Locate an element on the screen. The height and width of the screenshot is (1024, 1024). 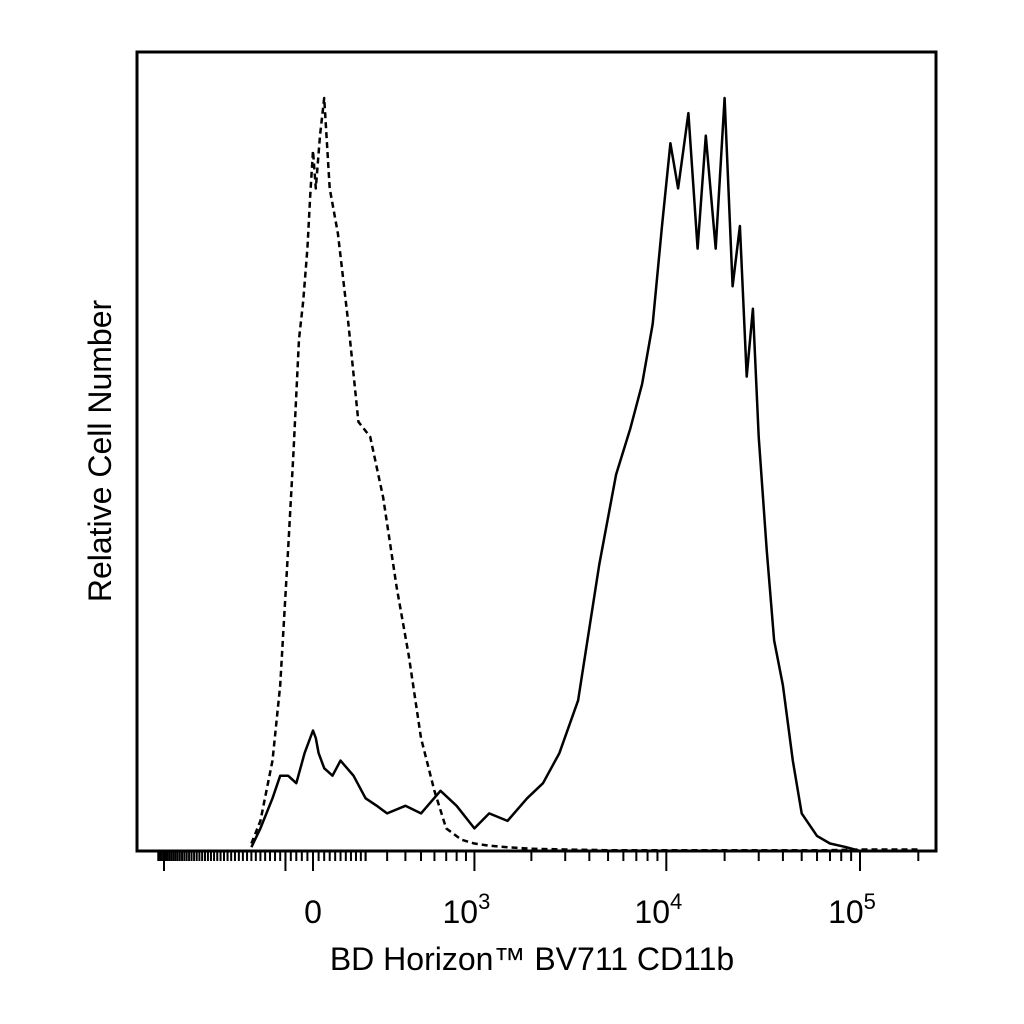
x-tick-label: 10⁵ is located at coordinates (852, 909).